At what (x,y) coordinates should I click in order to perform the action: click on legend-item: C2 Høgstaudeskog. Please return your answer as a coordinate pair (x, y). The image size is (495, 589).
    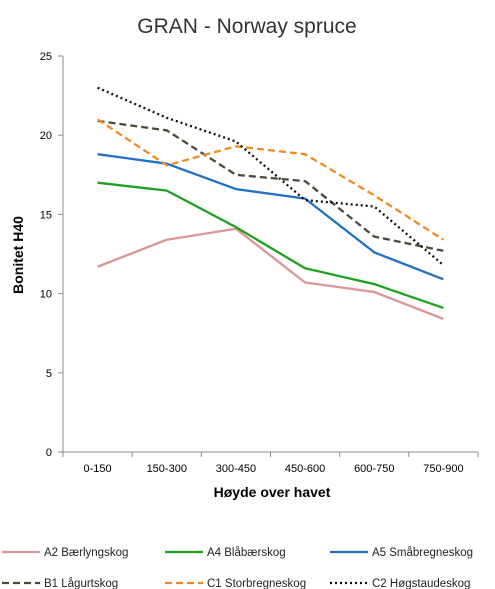
    Looking at the image, I should click on (400, 583).